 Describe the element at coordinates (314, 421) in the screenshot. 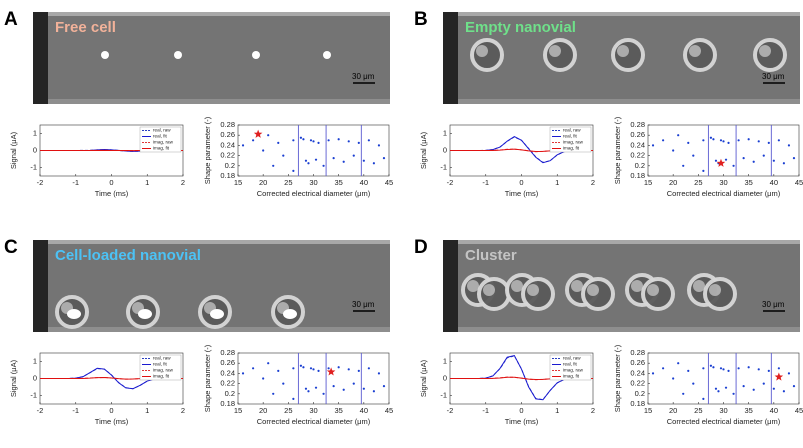

I see `x-axis-label: Corrected electrical diameter (μm)` at that location.